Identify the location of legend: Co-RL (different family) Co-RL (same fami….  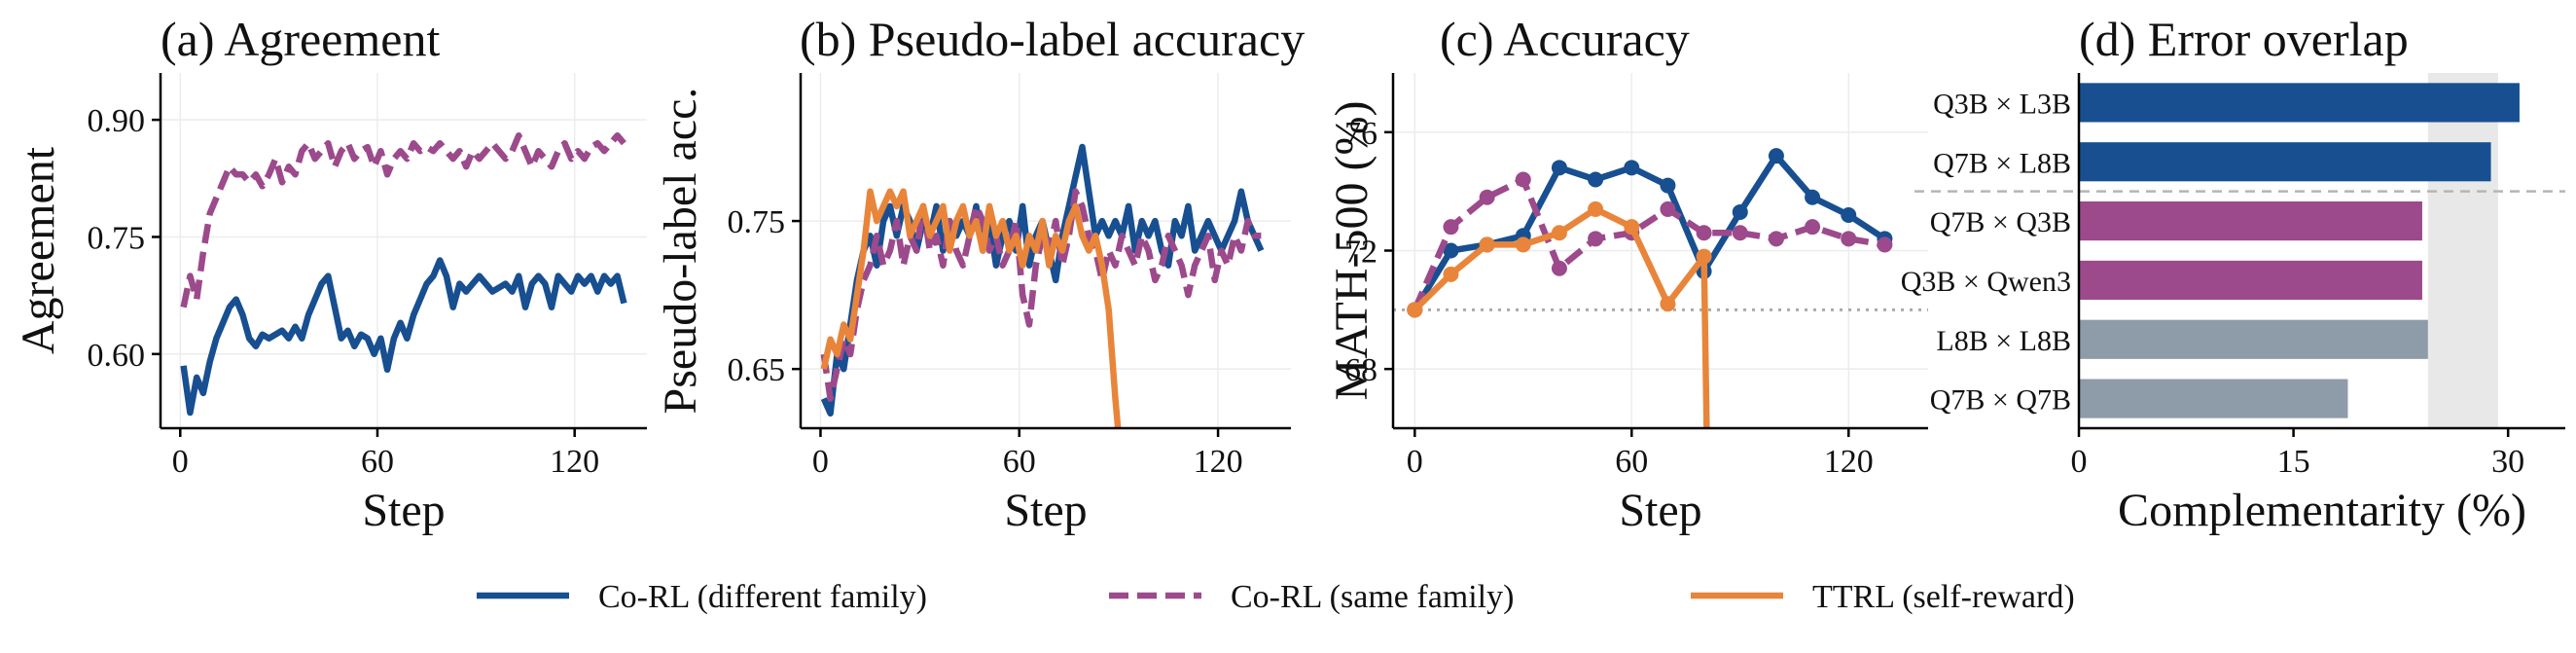
(1276, 597).